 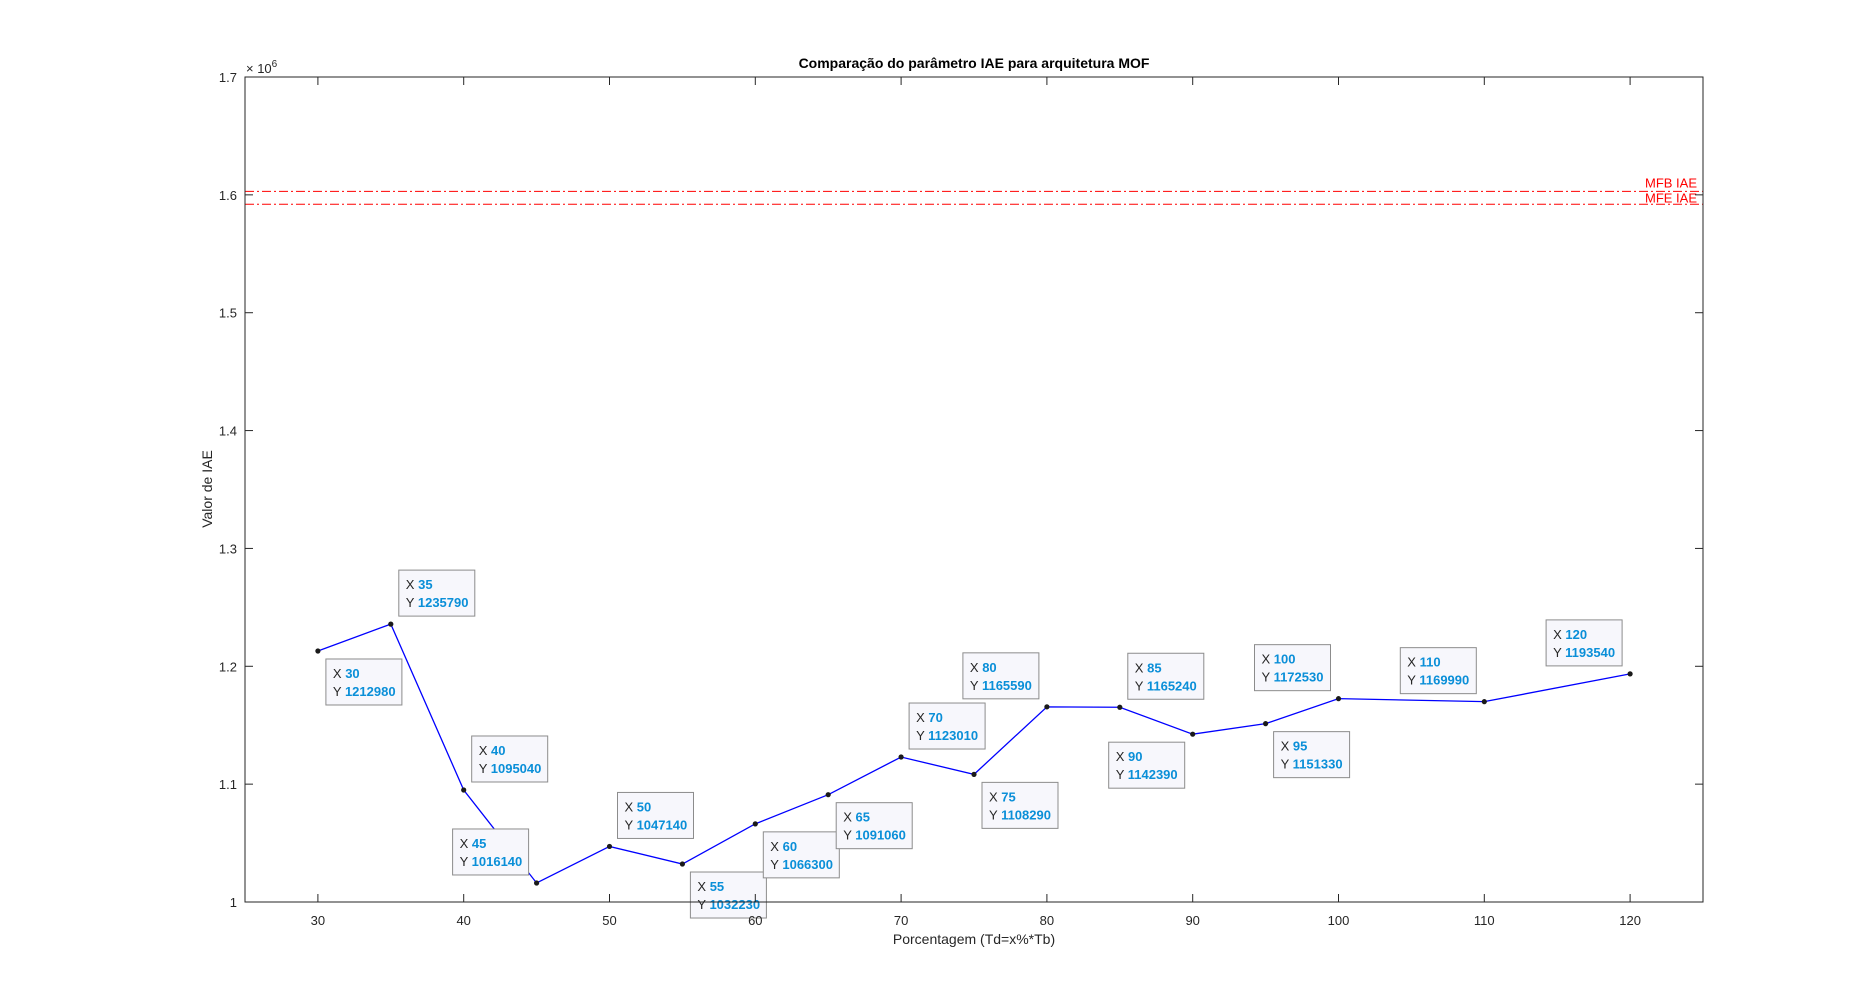 I want to click on datatip: X 85Y 1165240, so click(x=1166, y=676).